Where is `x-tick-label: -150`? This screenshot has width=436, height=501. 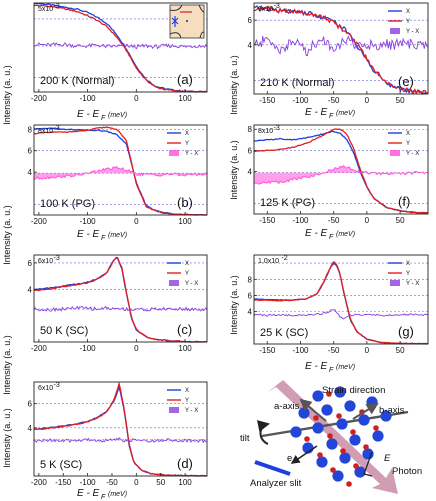 x-tick-label: -150 is located at coordinates (267, 350).